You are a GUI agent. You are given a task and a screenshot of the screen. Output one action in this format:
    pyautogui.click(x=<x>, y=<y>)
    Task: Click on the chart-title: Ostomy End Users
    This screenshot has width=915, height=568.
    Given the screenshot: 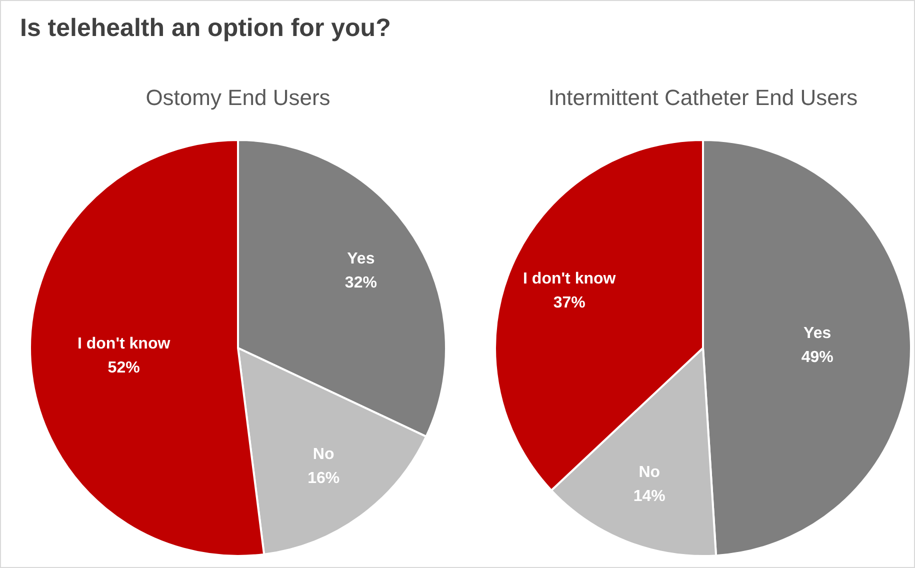 What is the action you would take?
    pyautogui.click(x=238, y=98)
    